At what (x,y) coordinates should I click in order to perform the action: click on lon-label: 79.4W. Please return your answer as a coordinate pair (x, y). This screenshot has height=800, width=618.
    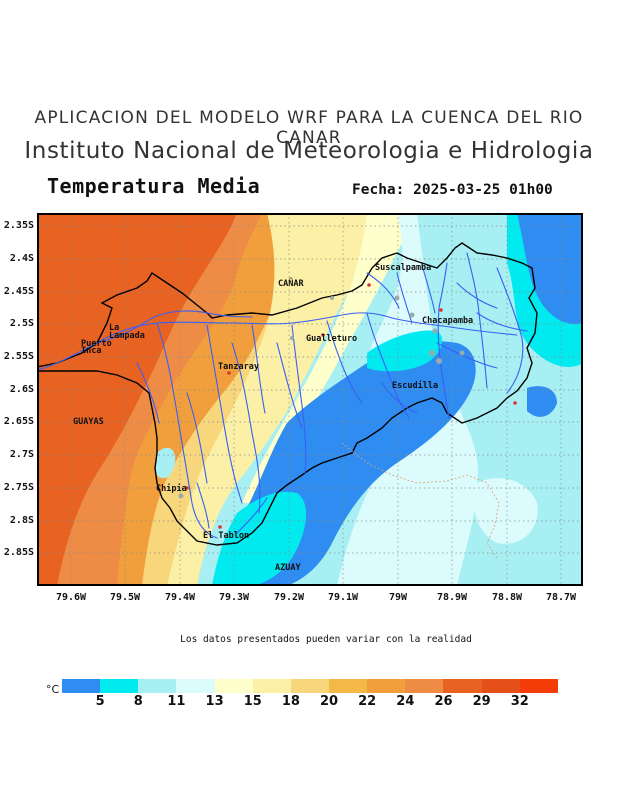
    Looking at the image, I should click on (180, 597).